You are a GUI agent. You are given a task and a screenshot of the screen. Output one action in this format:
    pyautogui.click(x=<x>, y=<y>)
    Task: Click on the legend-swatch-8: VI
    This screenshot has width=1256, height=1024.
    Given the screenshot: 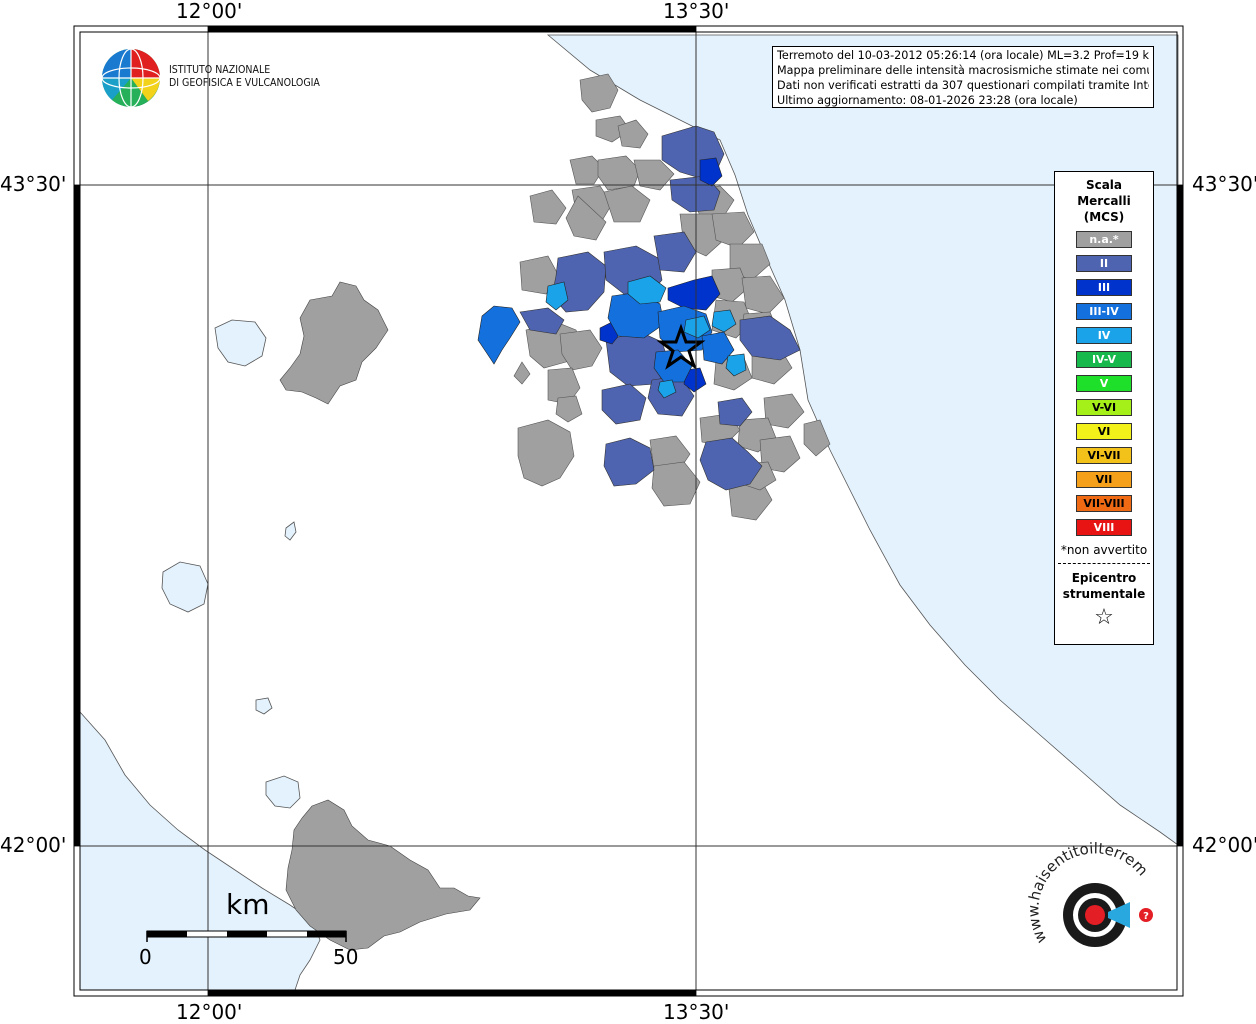 What is the action you would take?
    pyautogui.click(x=1104, y=431)
    